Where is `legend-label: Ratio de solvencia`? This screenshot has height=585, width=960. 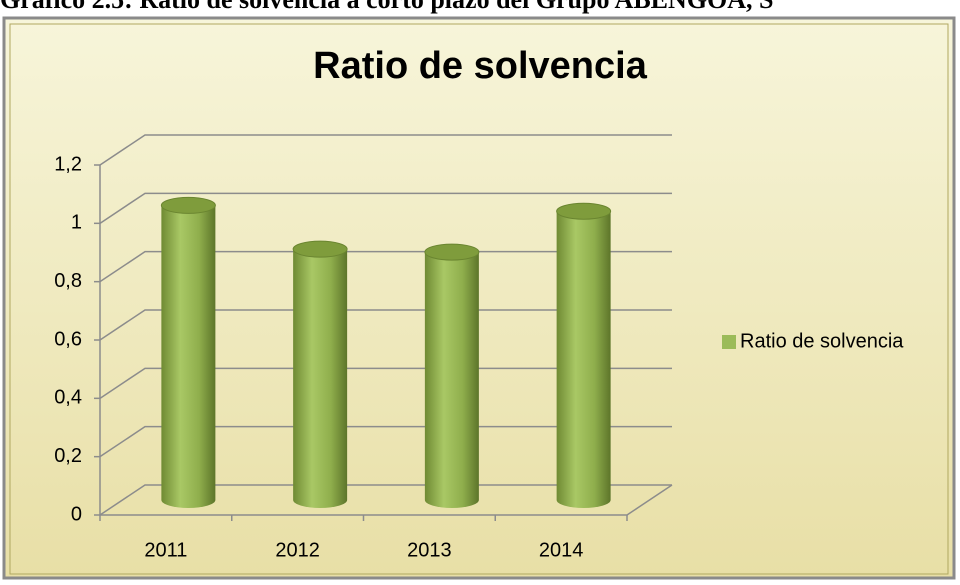 legend-label: Ratio de solvencia is located at coordinates (822, 341).